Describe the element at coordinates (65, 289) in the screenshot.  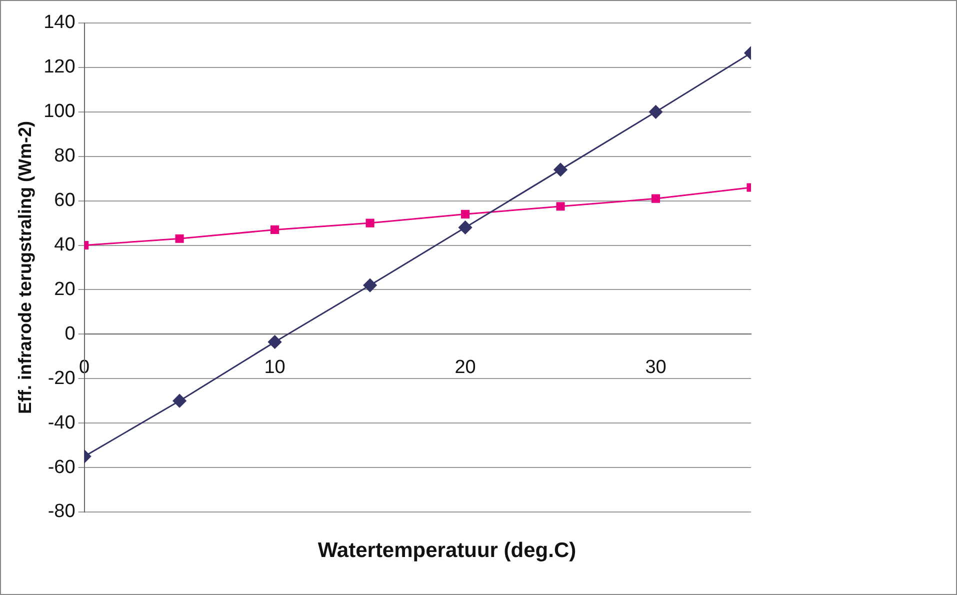
I see `y-tick-label: 20` at that location.